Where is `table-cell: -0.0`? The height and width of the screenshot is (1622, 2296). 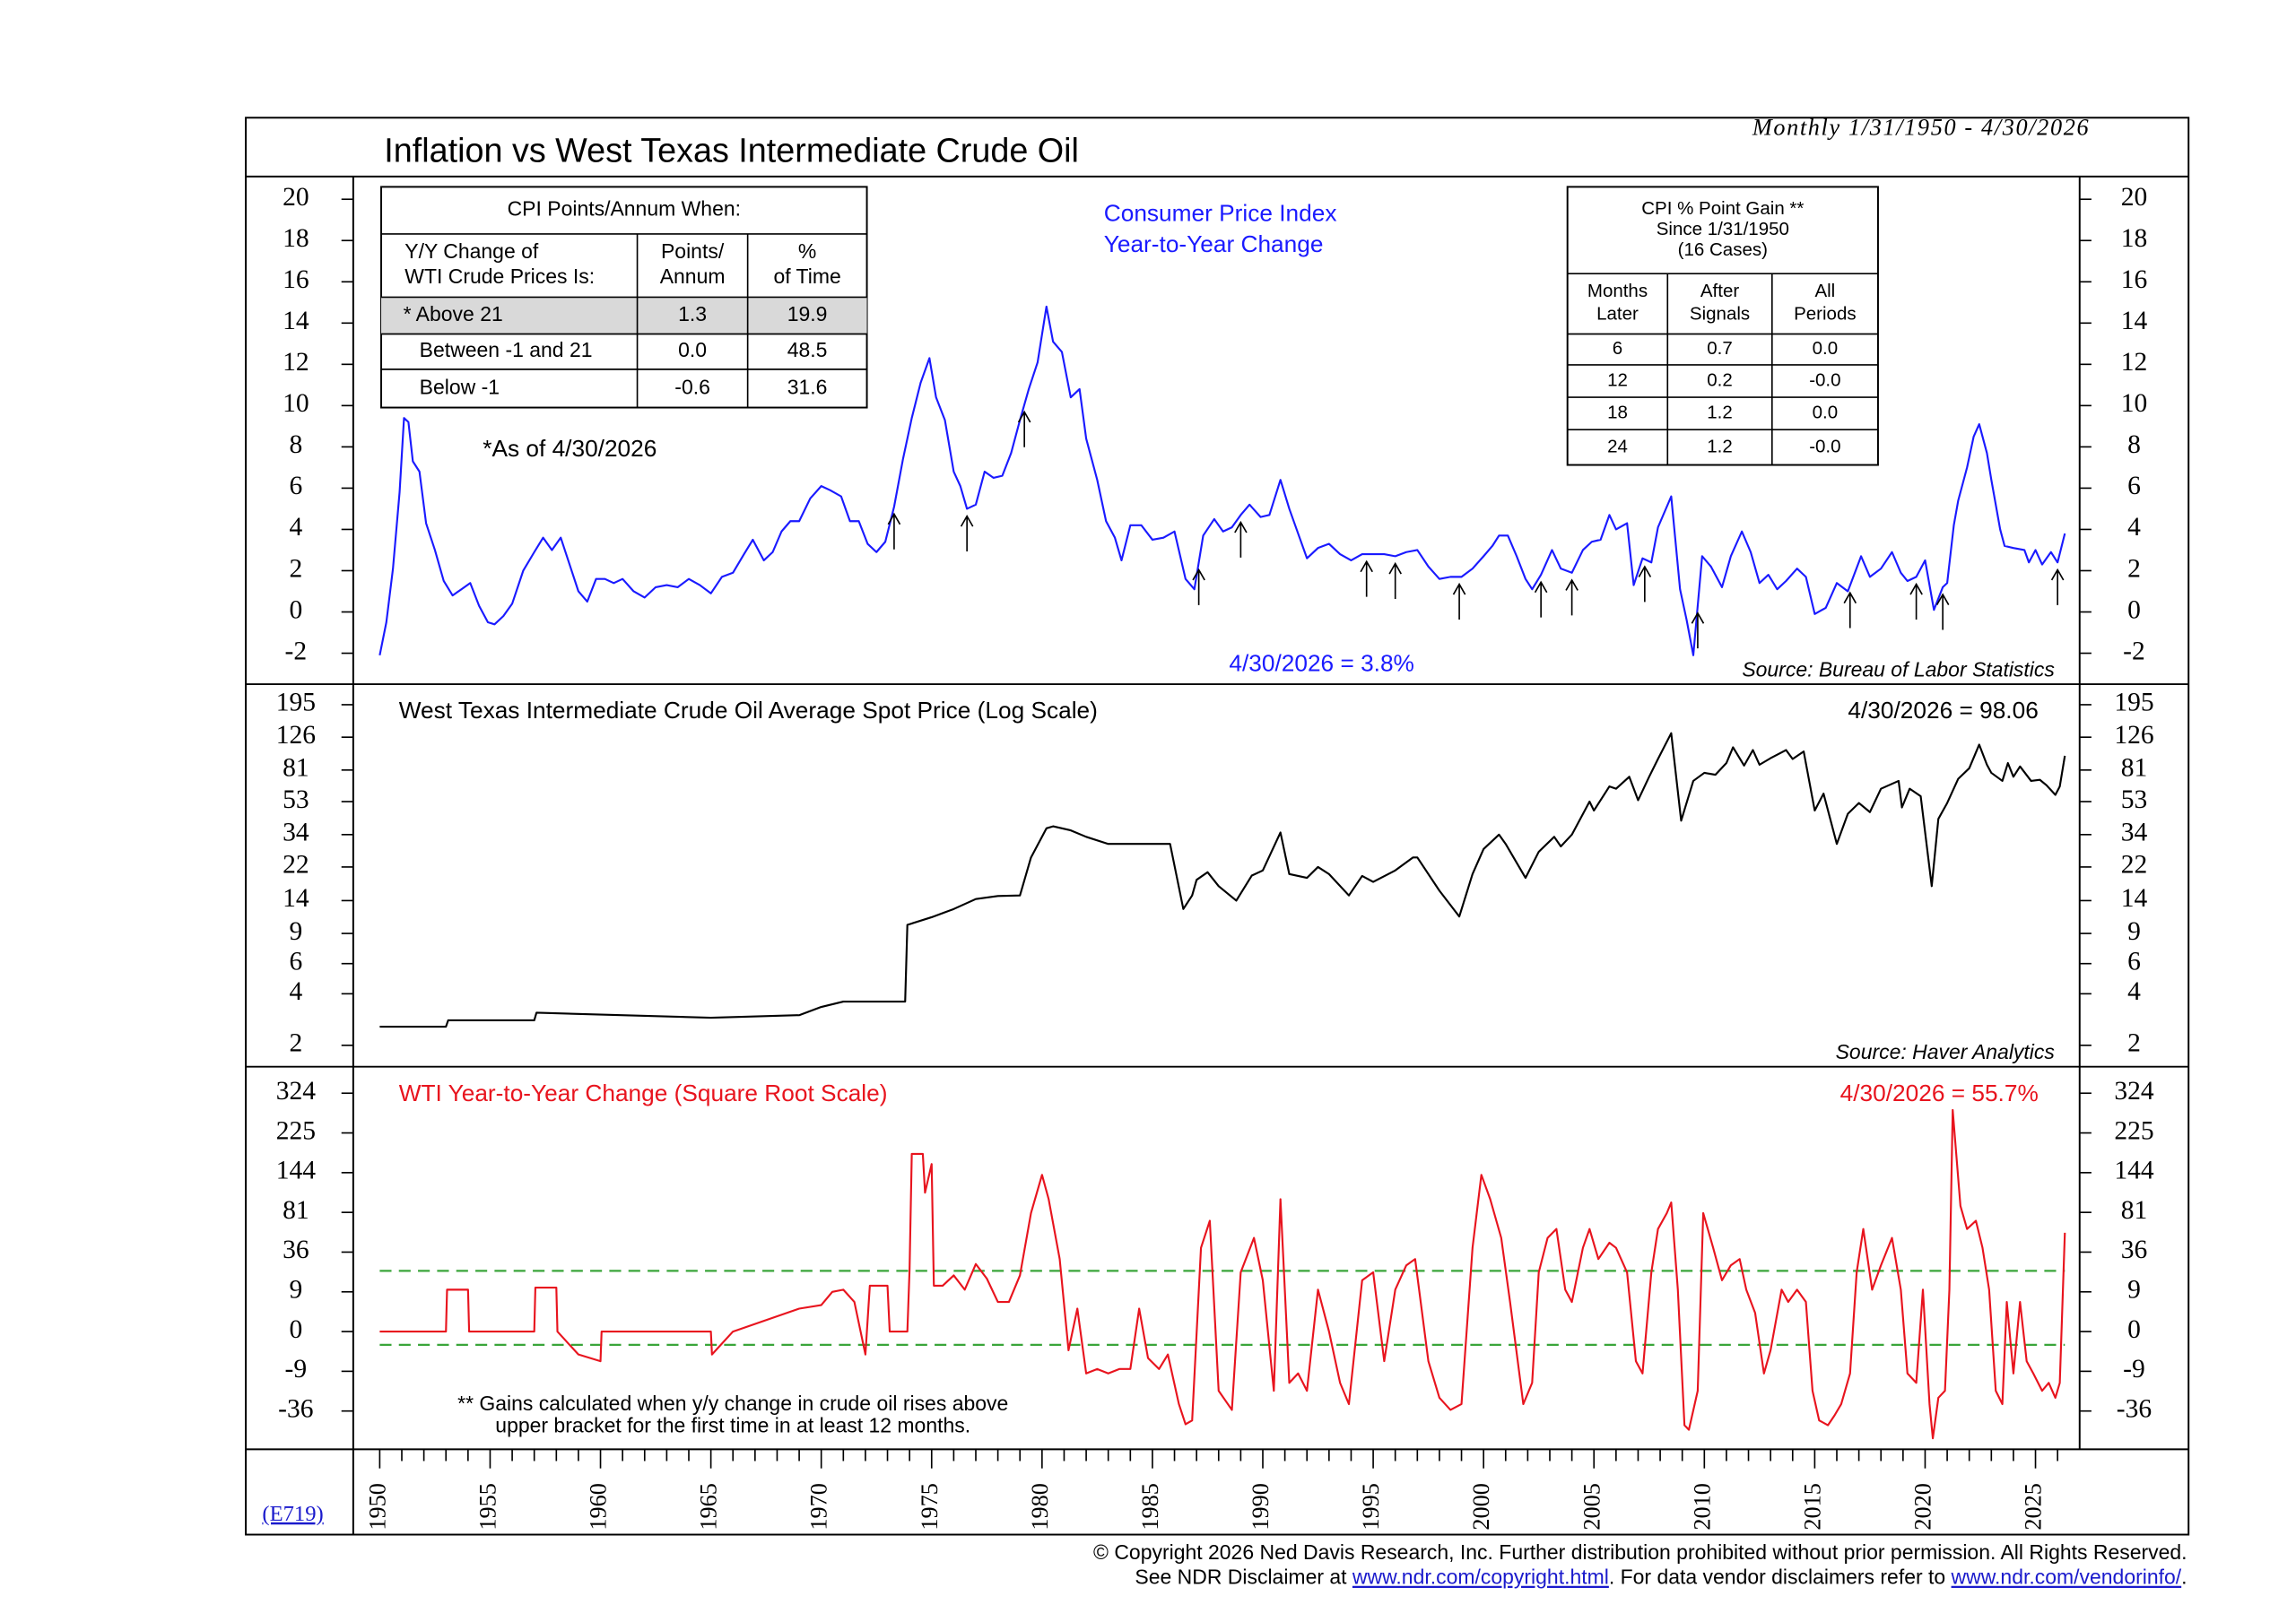
table-cell: -0.0 is located at coordinates (1824, 379).